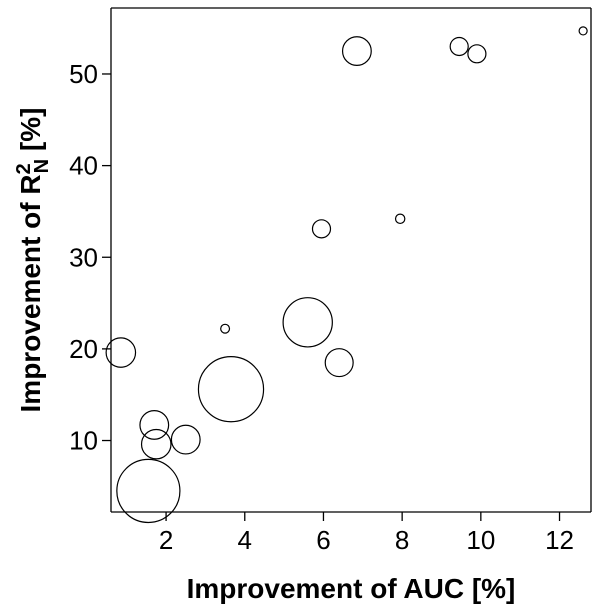  I want to click on x-axis-ticks: 2 4 6 8 10 12, so click(366, 533).